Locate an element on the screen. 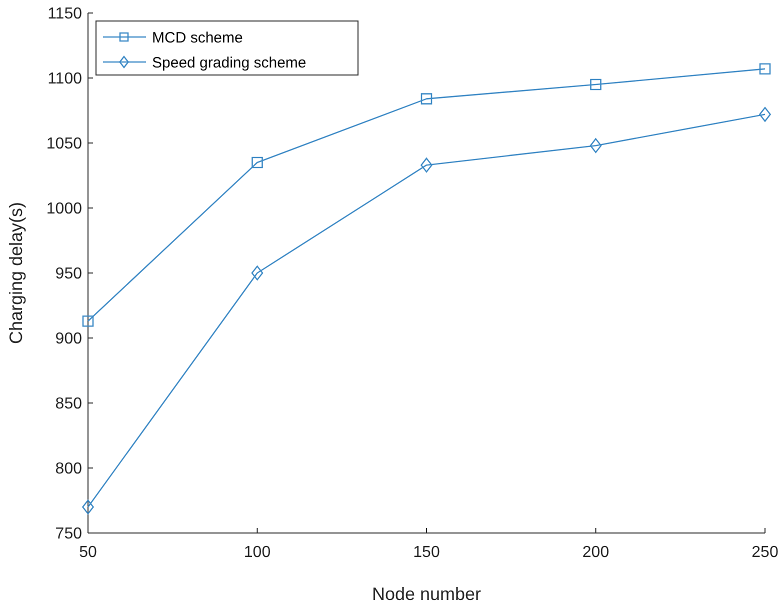 The width and height of the screenshot is (779, 612). y-tick-label: 850 is located at coordinates (68, 404).